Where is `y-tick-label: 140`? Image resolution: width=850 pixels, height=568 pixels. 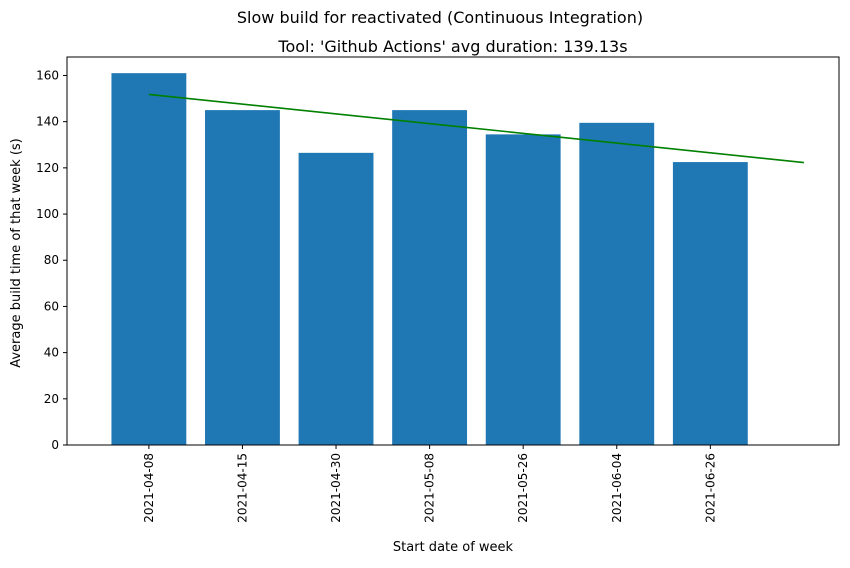
y-tick-label: 140 is located at coordinates (47, 122).